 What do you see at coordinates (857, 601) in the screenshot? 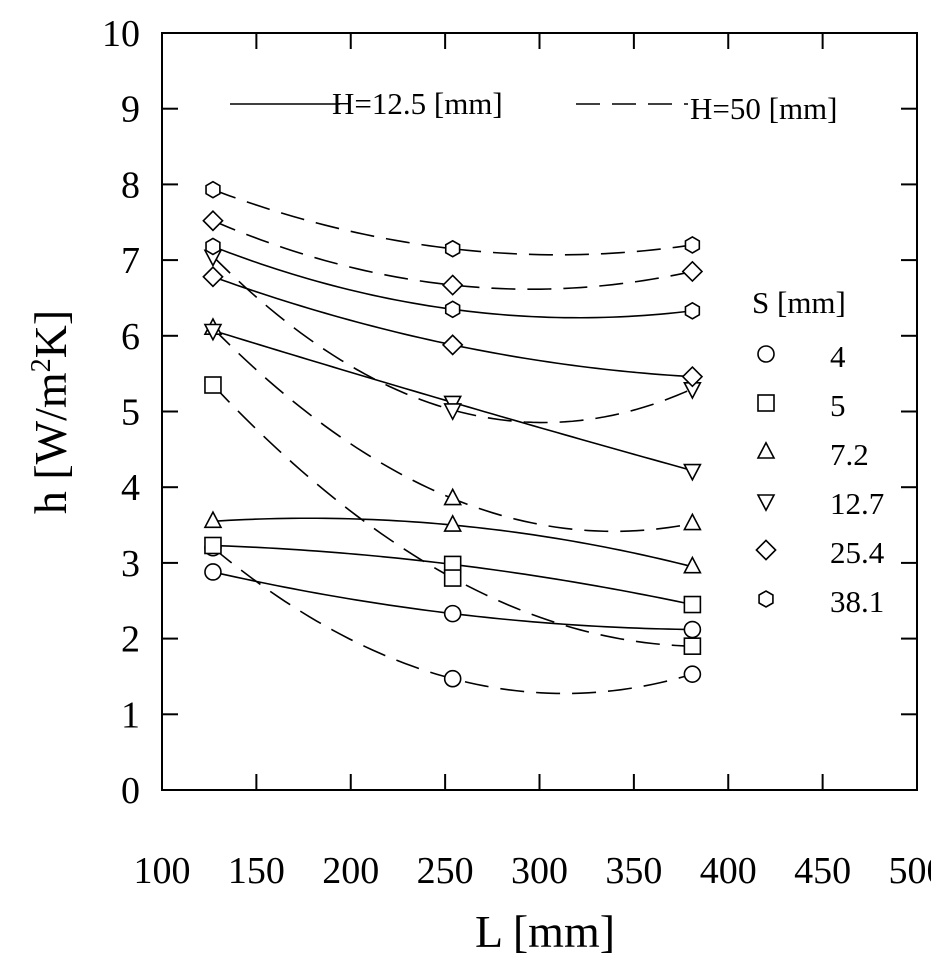
I see `legend-label-38.1: 38.1` at bounding box center [857, 601].